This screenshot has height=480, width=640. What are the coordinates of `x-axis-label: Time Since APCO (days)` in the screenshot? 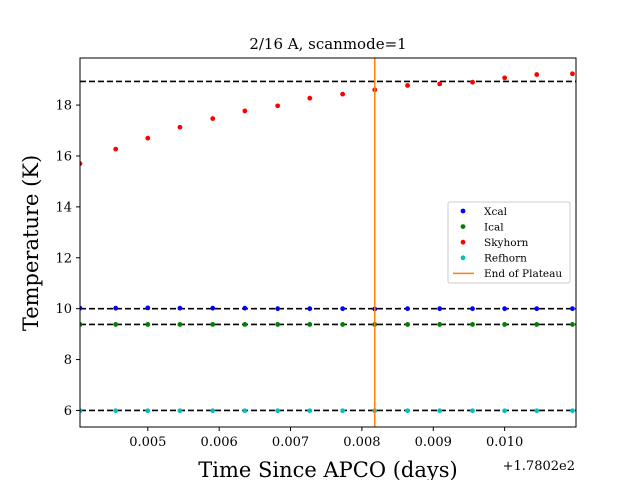 It's located at (327, 469).